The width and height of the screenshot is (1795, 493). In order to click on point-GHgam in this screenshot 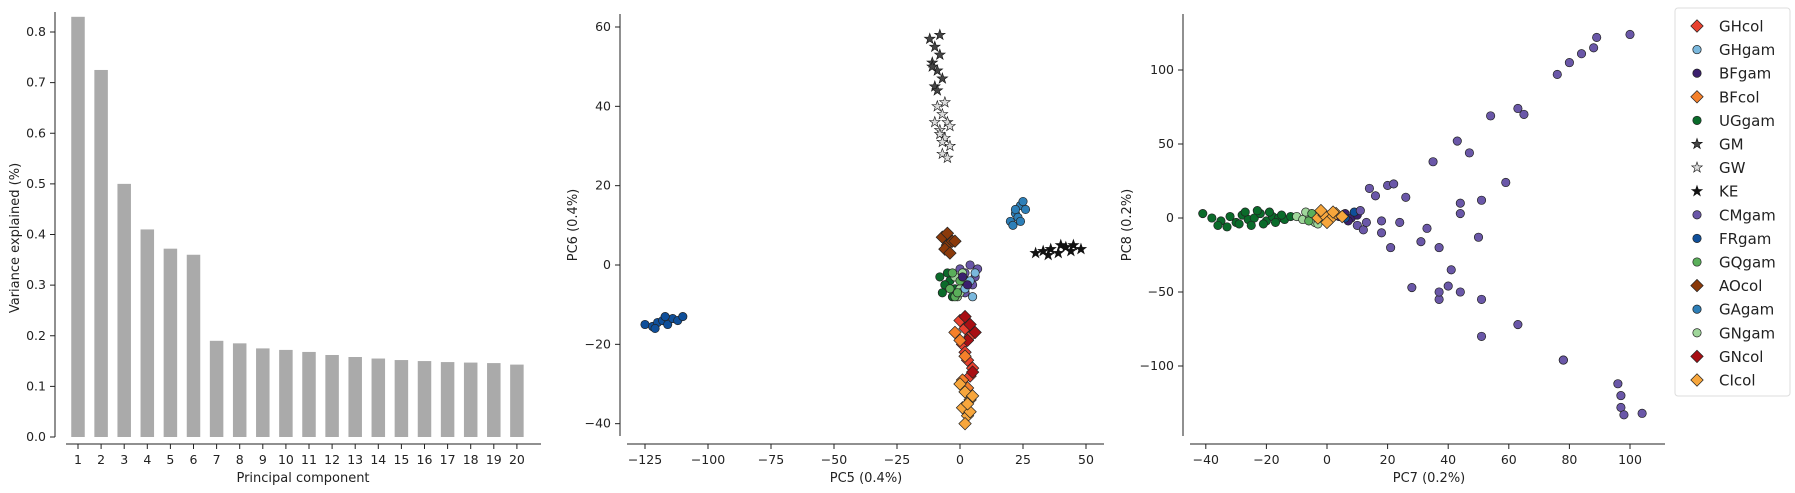, I will do `click(972, 297)`.